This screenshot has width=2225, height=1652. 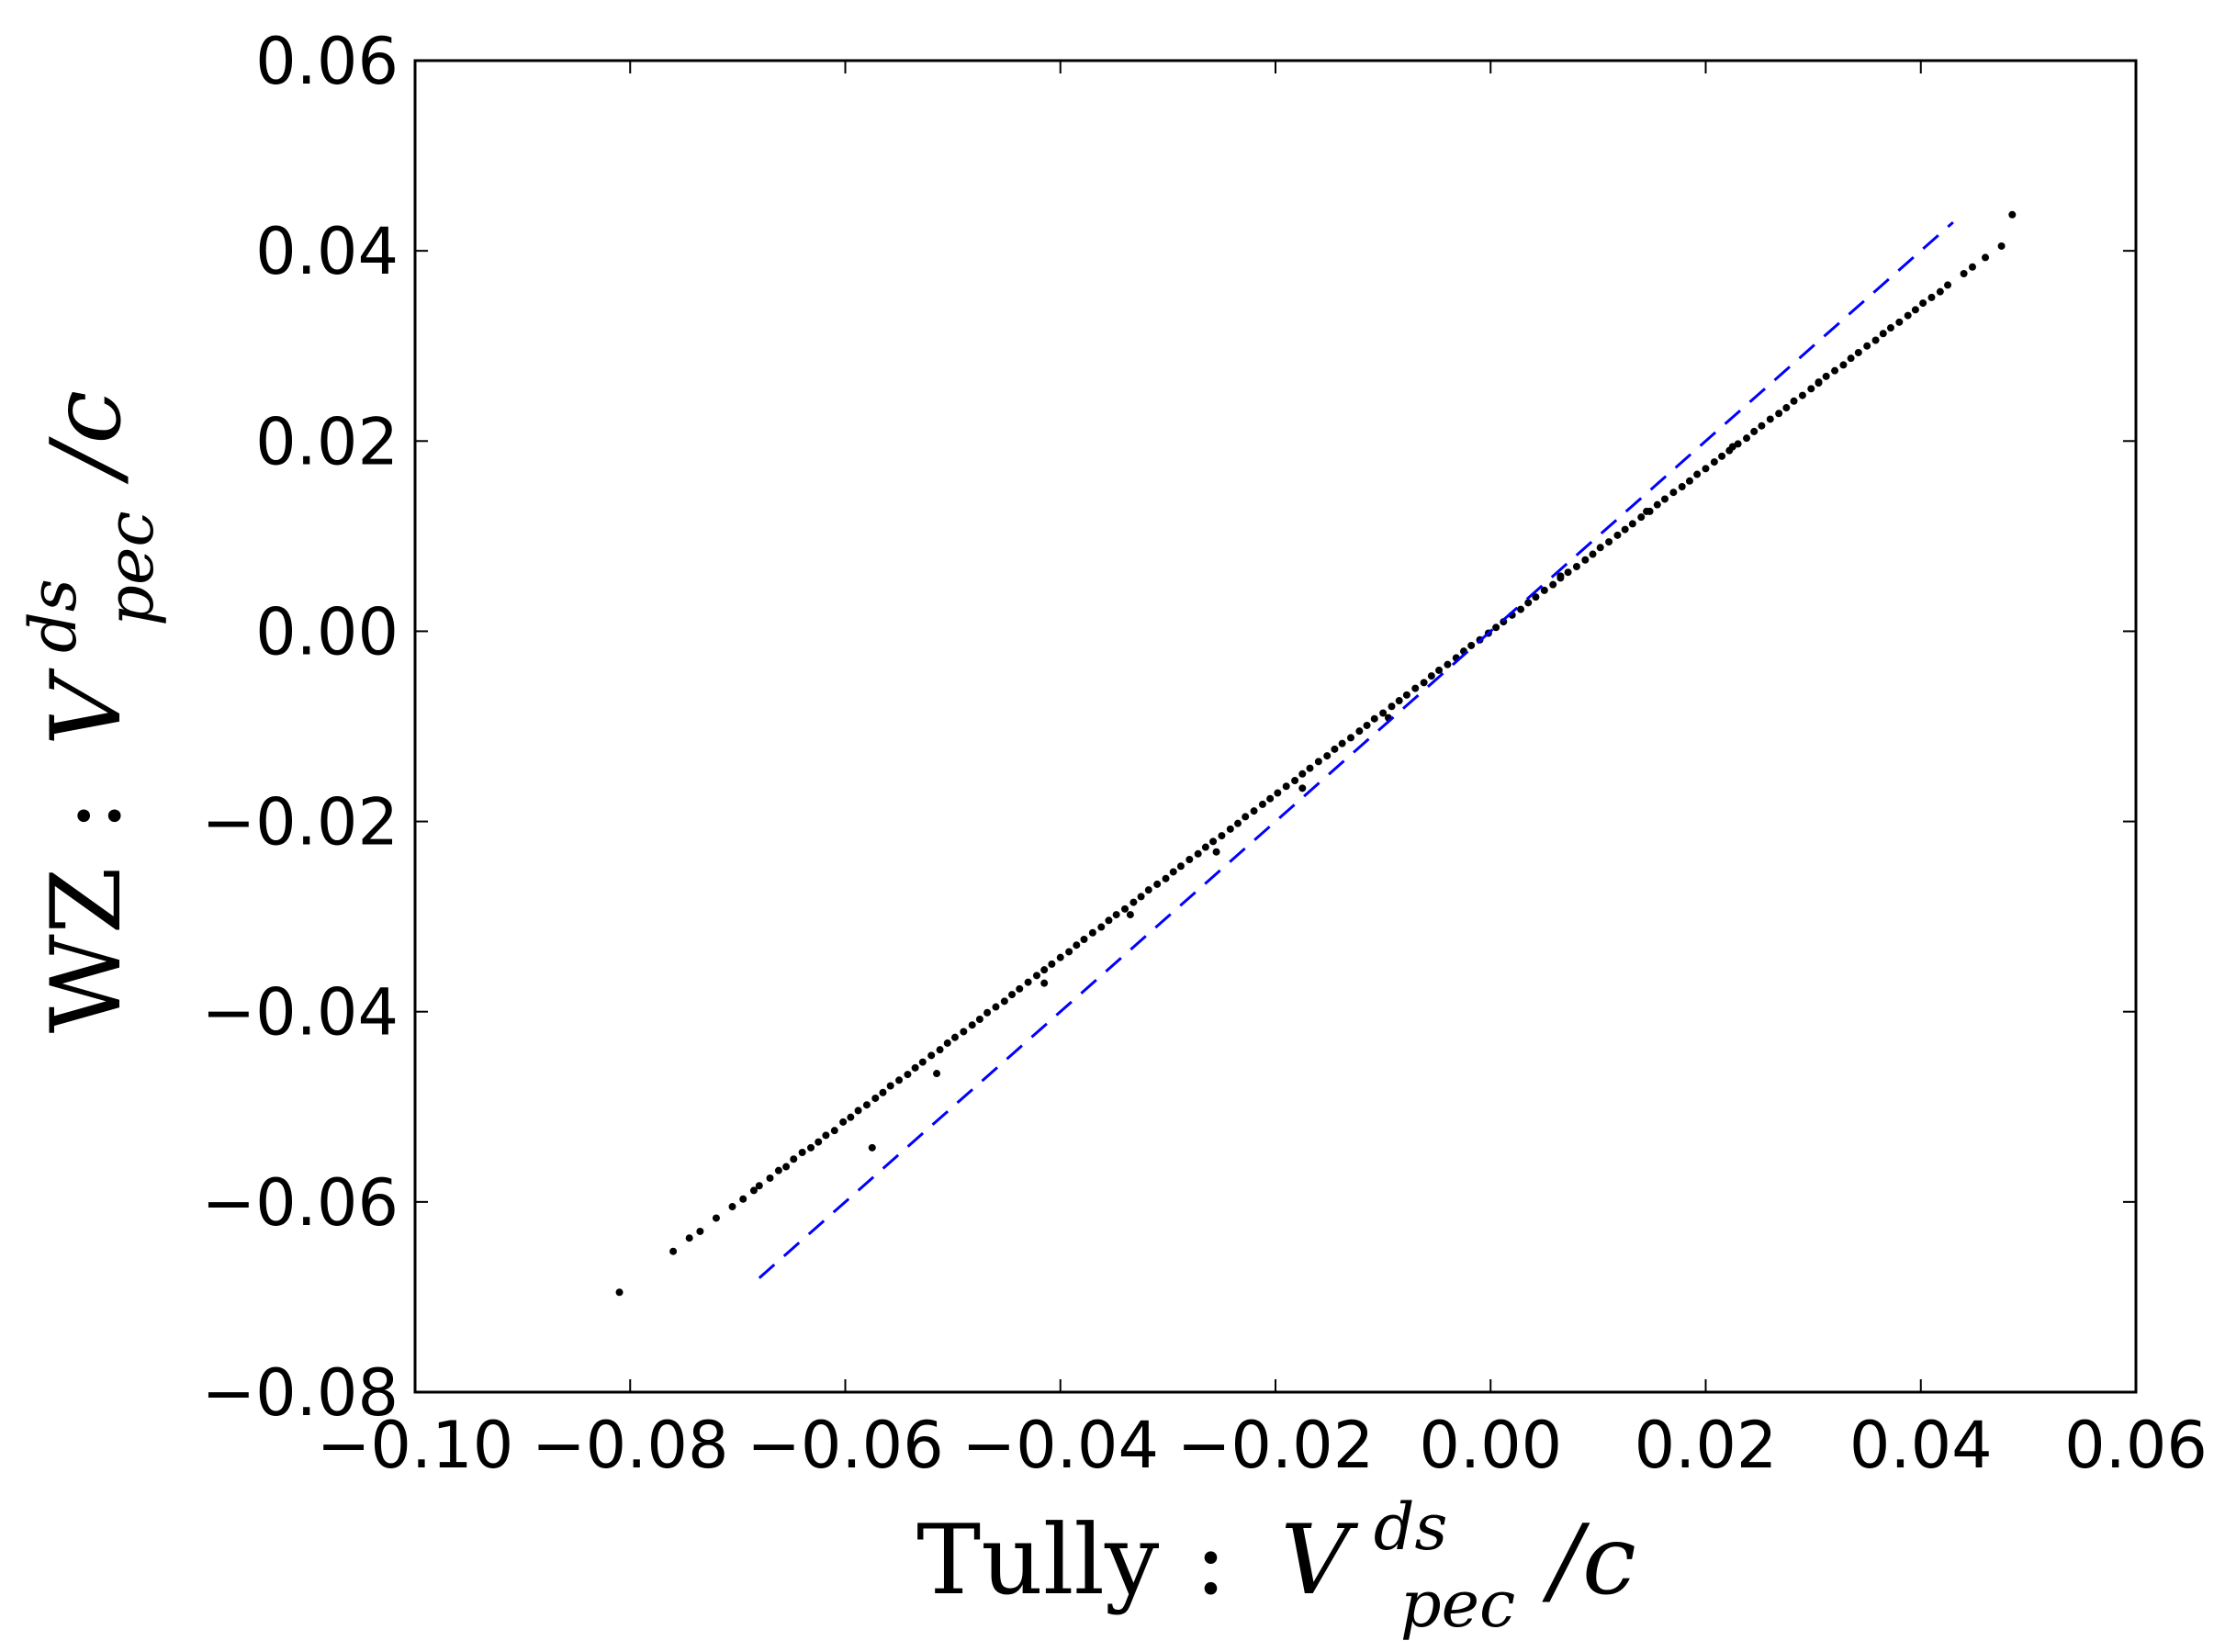 I want to click on y-tick-label: −0.08, so click(x=300, y=1393).